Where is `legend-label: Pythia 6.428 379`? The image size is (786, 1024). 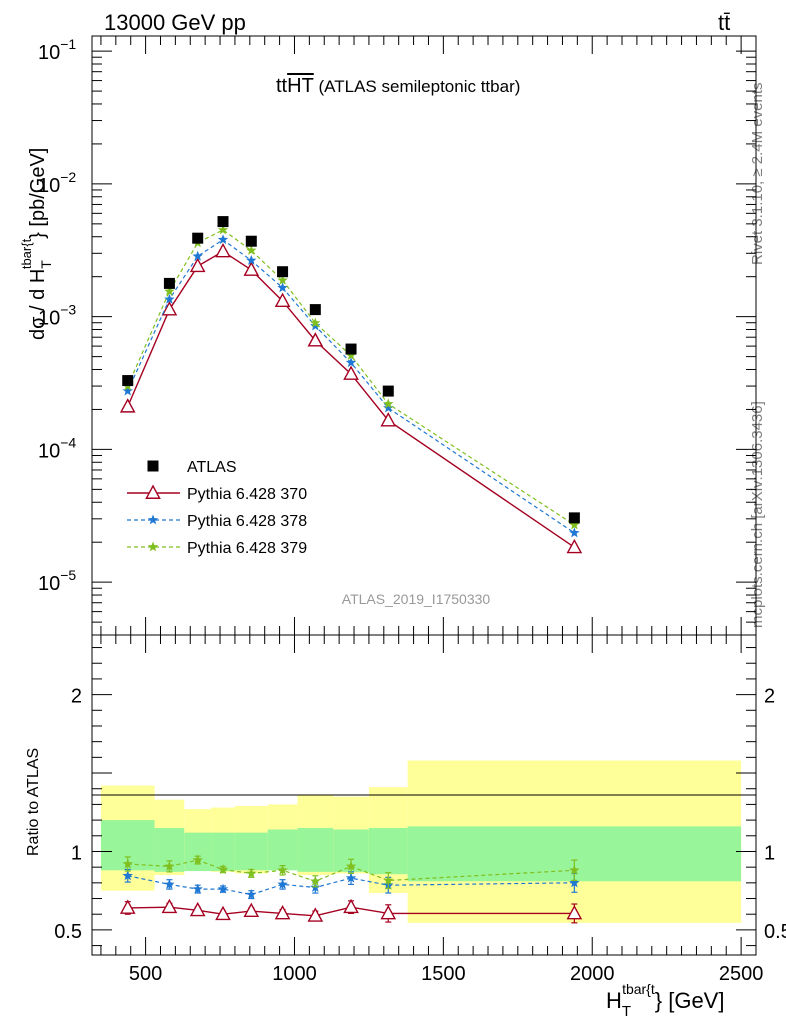
legend-label: Pythia 6.428 379 is located at coordinates (247, 548).